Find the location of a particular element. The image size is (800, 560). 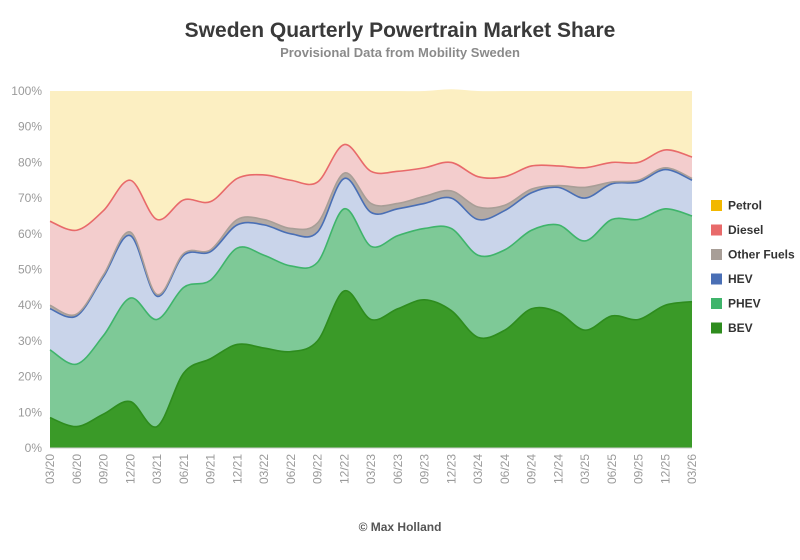

series-line-diesel is located at coordinates (371, 187).